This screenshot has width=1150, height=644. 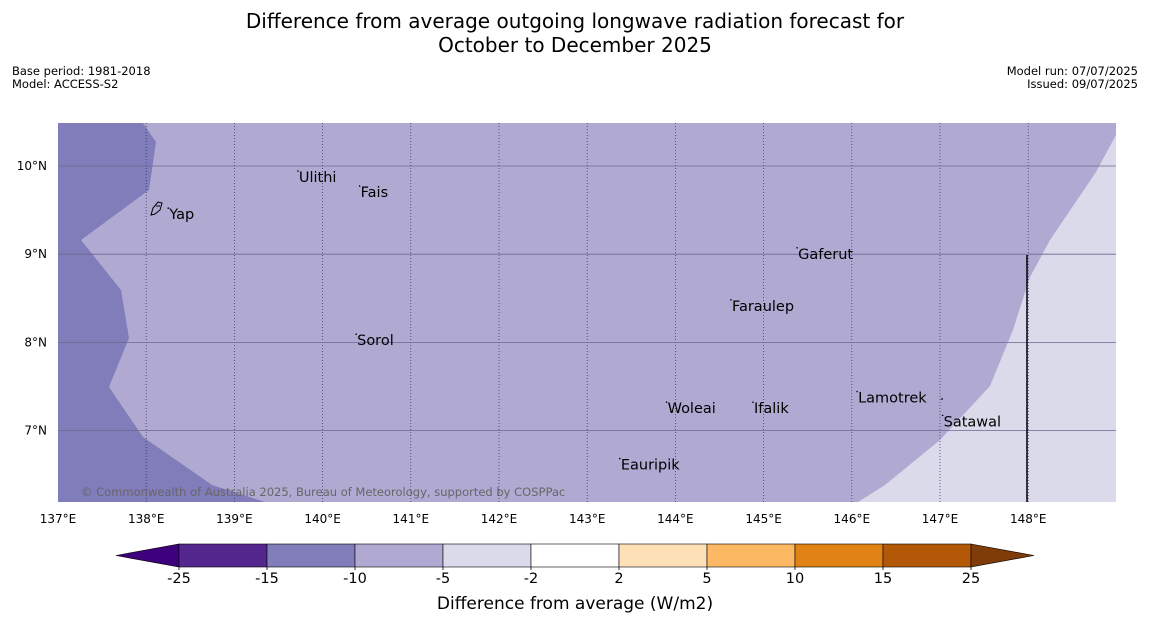 I want to click on place-label-gaferut: Gaferut, so click(x=825, y=255).